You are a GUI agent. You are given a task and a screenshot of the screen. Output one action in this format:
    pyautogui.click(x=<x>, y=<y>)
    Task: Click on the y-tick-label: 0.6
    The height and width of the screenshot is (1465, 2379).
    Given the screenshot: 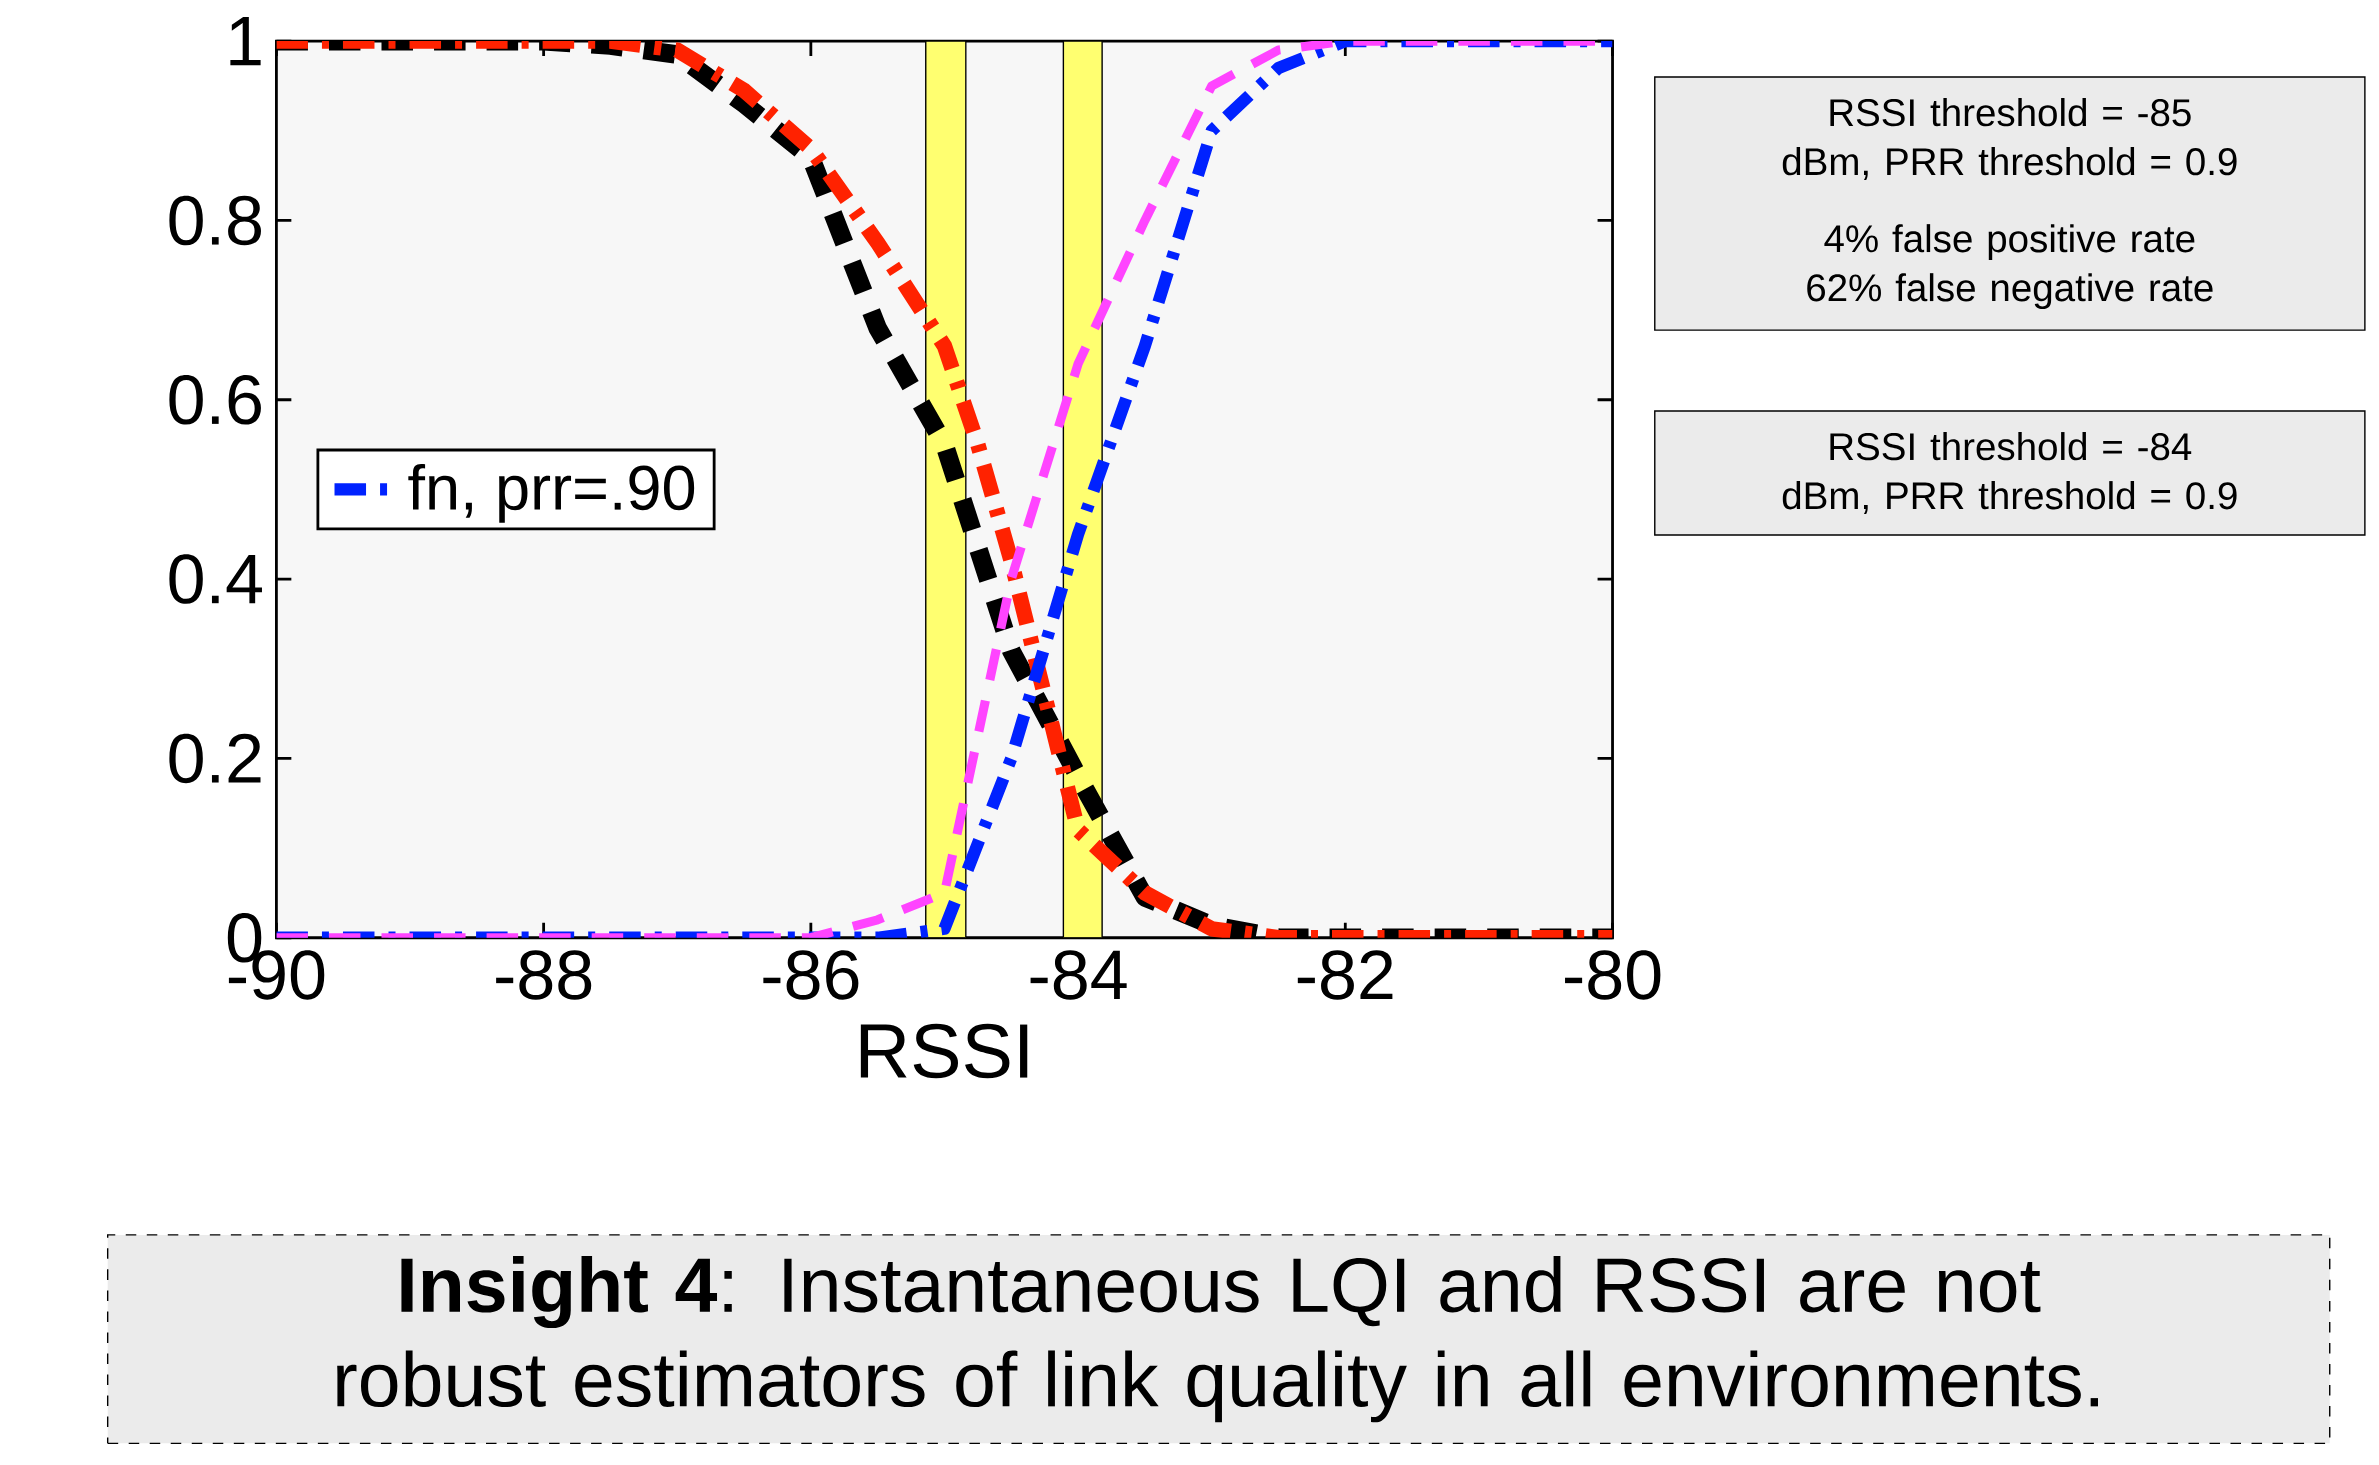 What is the action you would take?
    pyautogui.click(x=215, y=399)
    